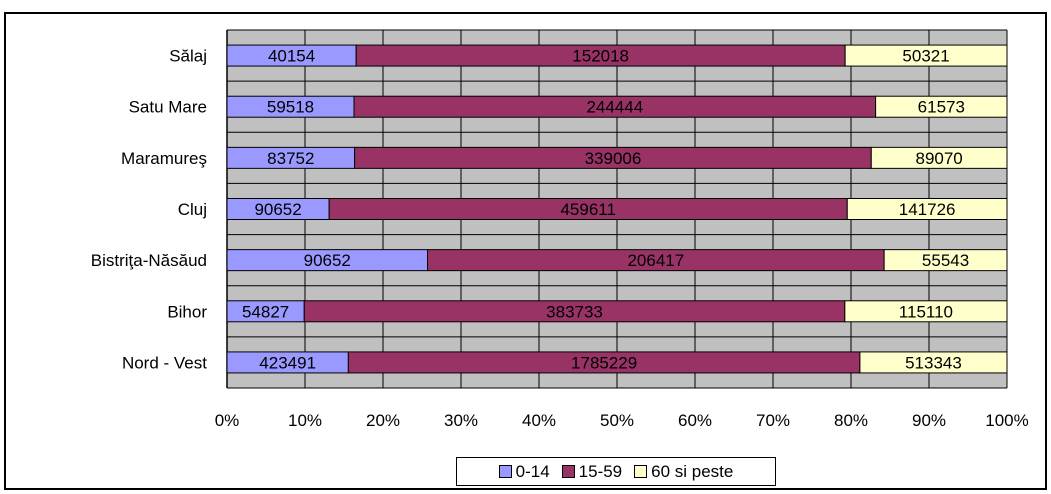 This screenshot has width=1051, height=494. What do you see at coordinates (188, 56) in the screenshot?
I see `category-label: Sălaj` at bounding box center [188, 56].